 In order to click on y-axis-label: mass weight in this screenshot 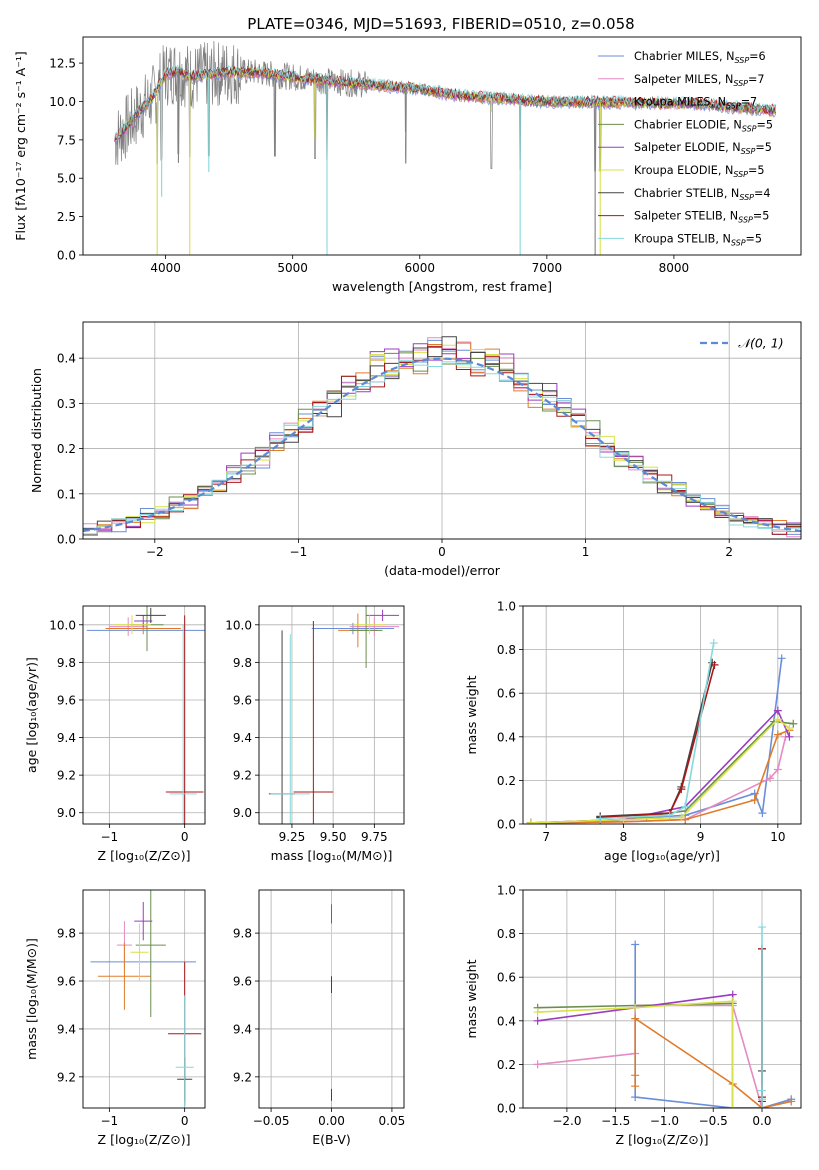, I will do `click(471, 714)`.